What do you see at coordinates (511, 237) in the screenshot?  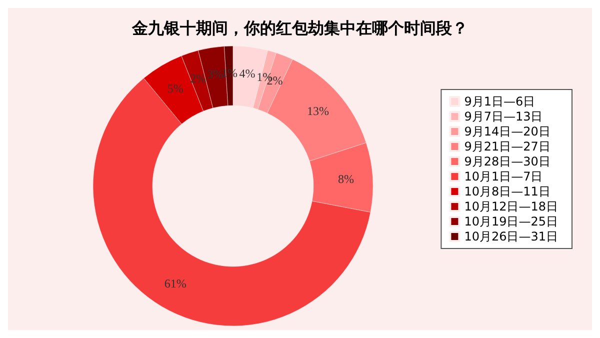 I see `legend-label: 10月26日—31日` at bounding box center [511, 237].